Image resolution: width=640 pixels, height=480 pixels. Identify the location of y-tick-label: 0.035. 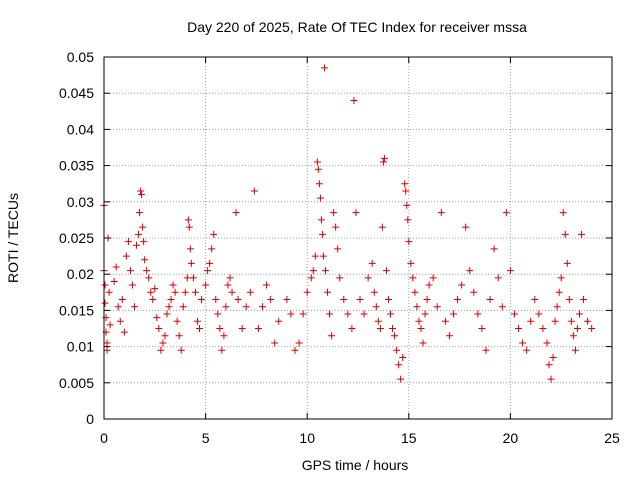
(76, 166).